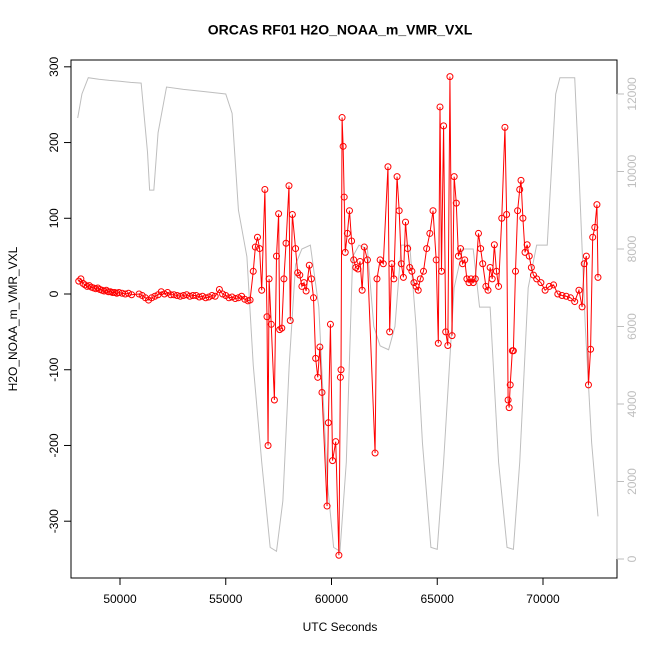 The width and height of the screenshot is (650, 650). What do you see at coordinates (632, 558) in the screenshot?
I see `y2-tick-label: 0` at bounding box center [632, 558].